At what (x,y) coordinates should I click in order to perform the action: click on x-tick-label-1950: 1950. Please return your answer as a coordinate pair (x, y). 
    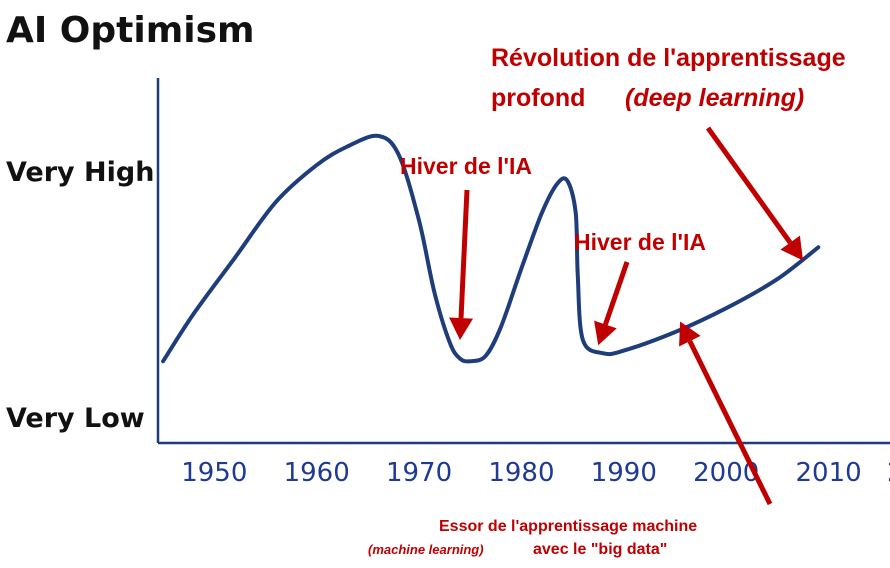
    Looking at the image, I should click on (214, 473).